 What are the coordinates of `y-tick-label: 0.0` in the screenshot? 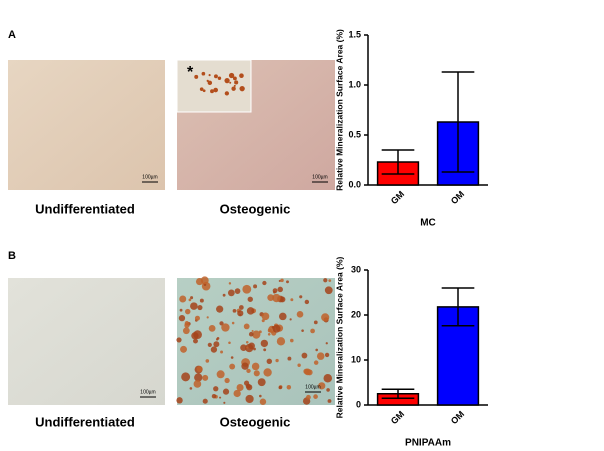 It's located at (354, 184).